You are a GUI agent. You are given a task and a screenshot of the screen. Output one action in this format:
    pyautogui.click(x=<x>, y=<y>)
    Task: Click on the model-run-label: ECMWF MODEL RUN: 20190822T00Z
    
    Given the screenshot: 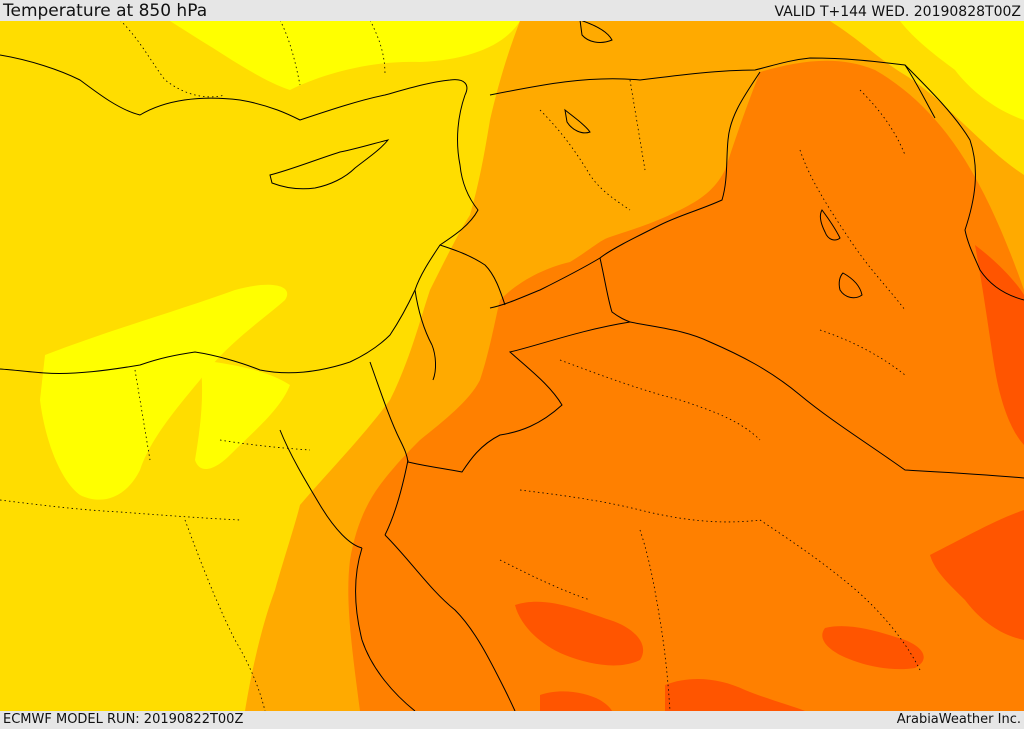 What is the action you would take?
    pyautogui.click(x=123, y=719)
    